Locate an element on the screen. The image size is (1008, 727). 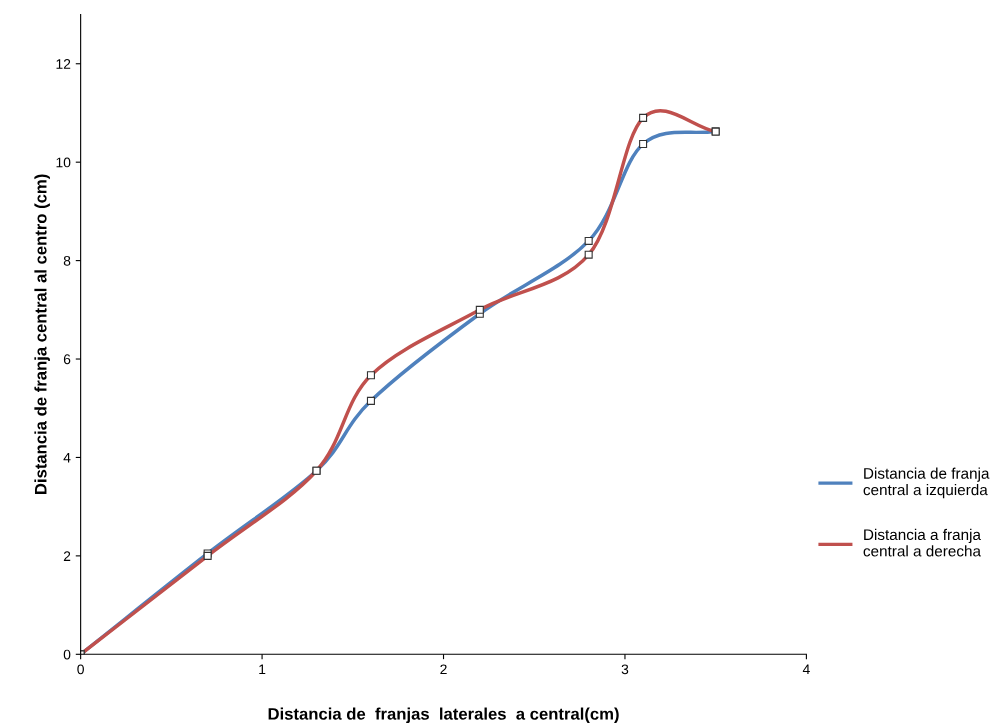
y-tick-label: 8 is located at coordinates (67, 260).